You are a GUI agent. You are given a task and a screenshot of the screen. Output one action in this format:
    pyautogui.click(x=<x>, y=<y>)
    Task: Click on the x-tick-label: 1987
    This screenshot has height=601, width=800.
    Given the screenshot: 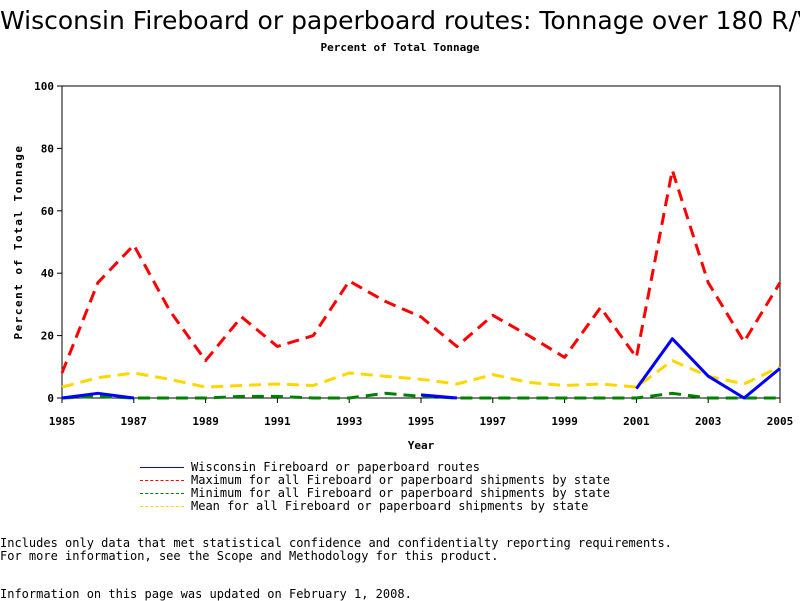 What is the action you would take?
    pyautogui.click(x=134, y=421)
    